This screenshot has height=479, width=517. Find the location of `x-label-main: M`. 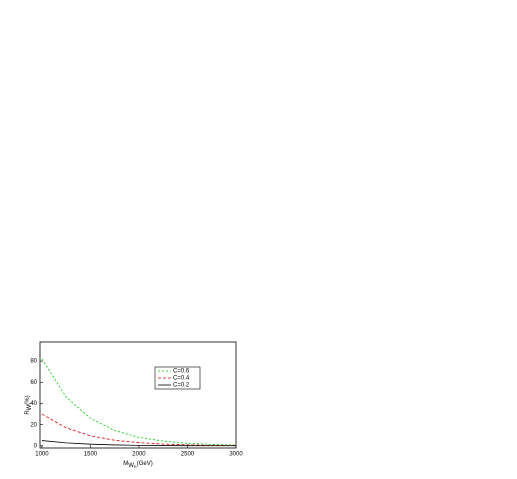

x-label-main: M is located at coordinates (125, 464).